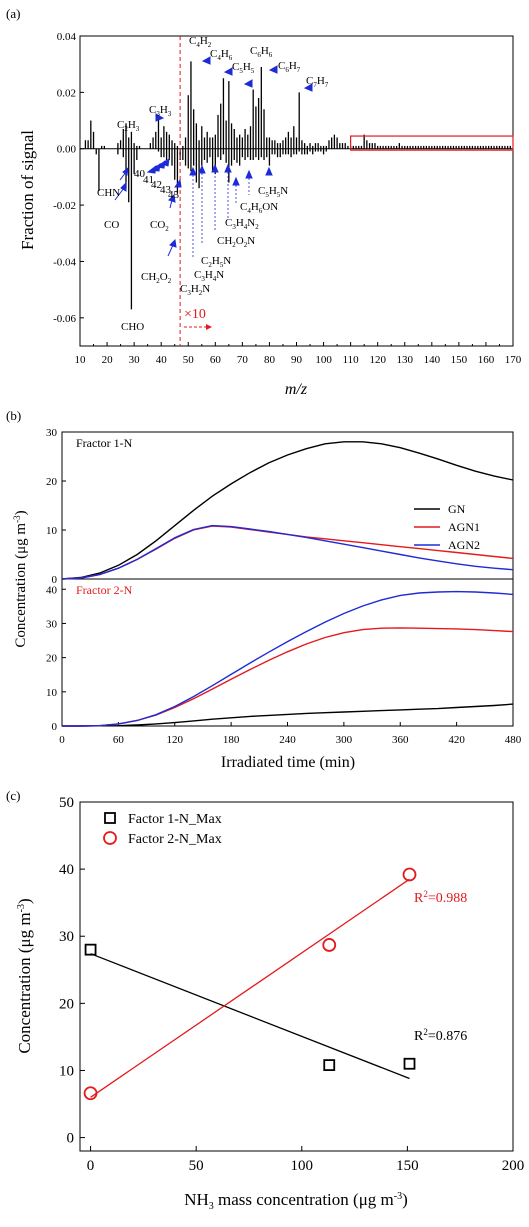  What do you see at coordinates (140, 174) in the screenshot?
I see `mass-label-40: 40` at bounding box center [140, 174].